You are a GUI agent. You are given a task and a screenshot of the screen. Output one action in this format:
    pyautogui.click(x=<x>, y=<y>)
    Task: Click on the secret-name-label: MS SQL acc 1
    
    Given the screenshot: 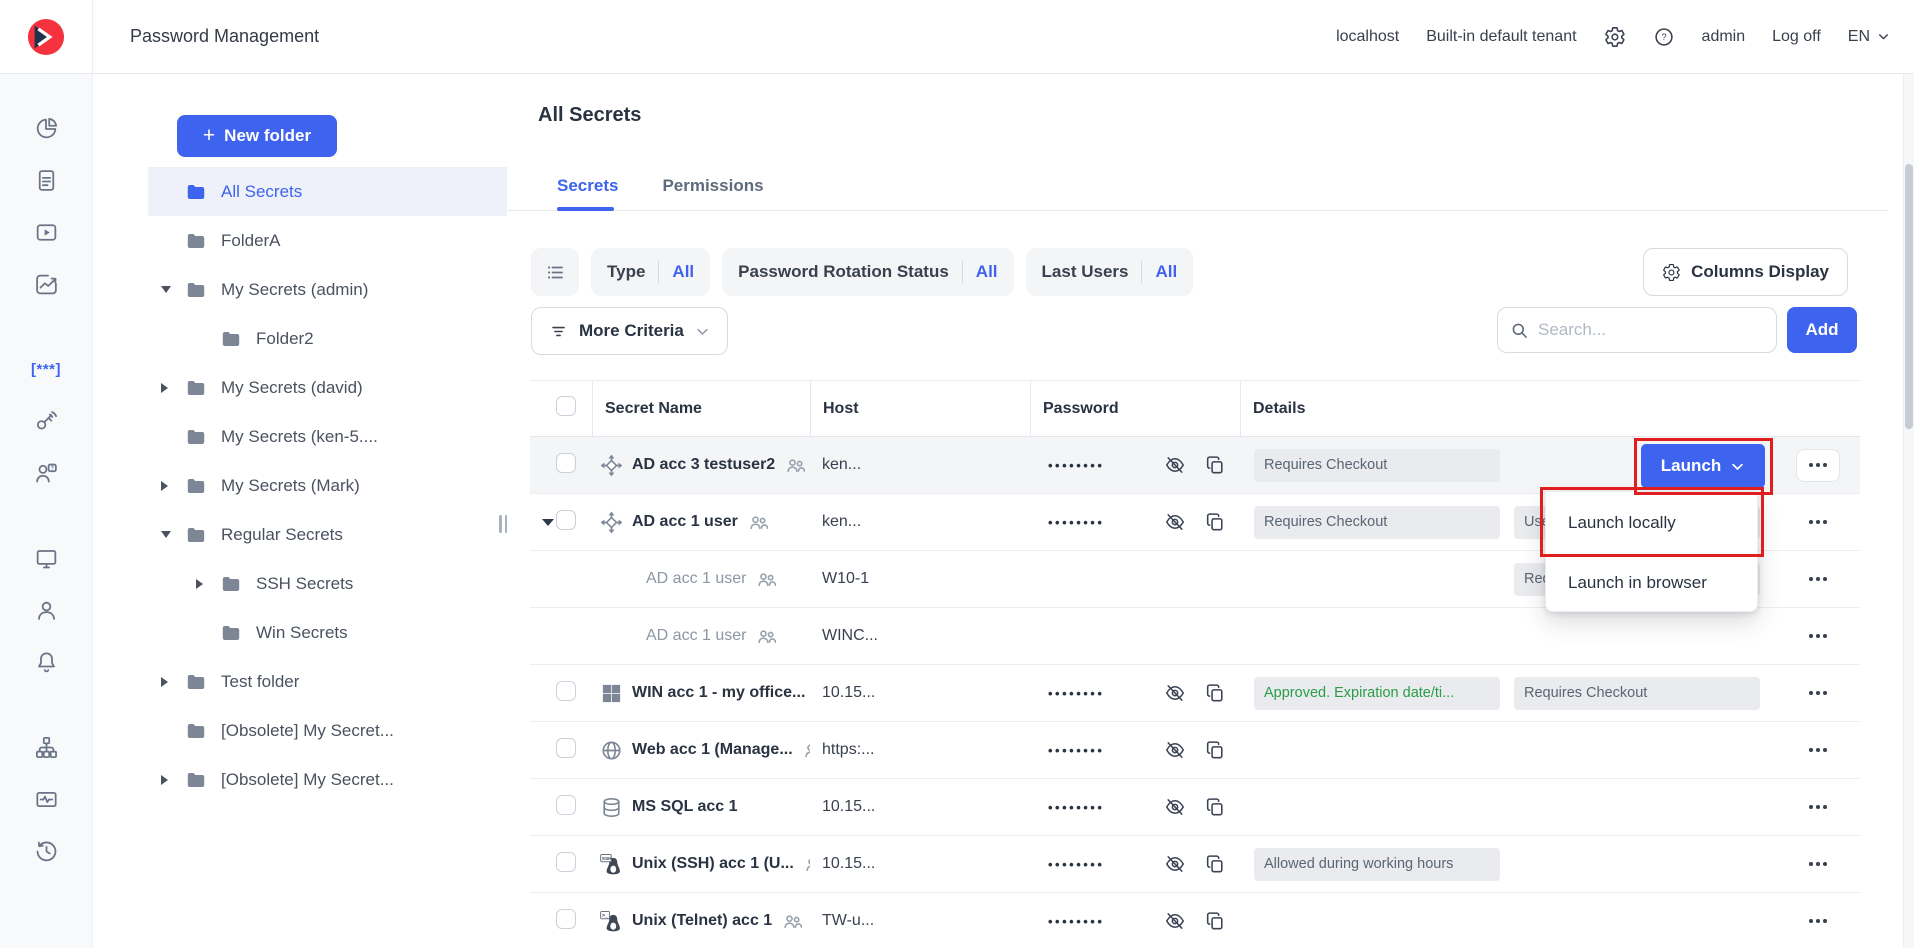 What is the action you would take?
    pyautogui.click(x=685, y=806)
    